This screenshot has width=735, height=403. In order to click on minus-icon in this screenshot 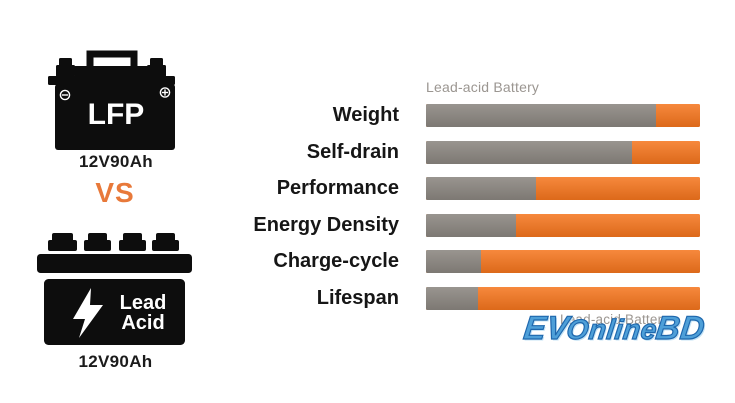, I will do `click(65, 95)`.